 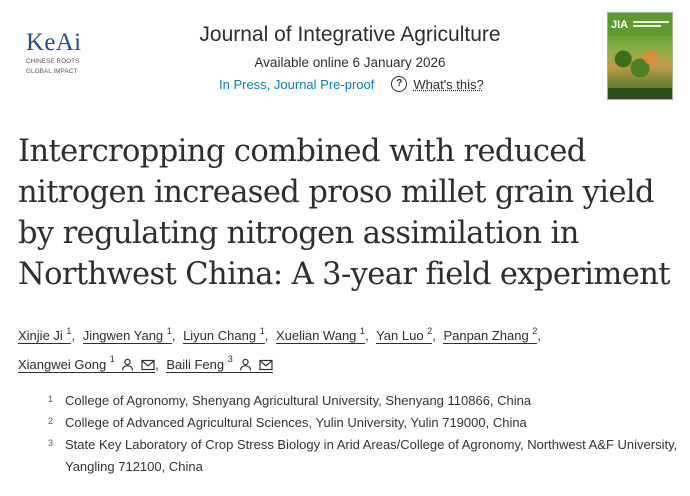 What do you see at coordinates (123, 336) in the screenshot?
I see `author-name: Jingwen Yang` at bounding box center [123, 336].